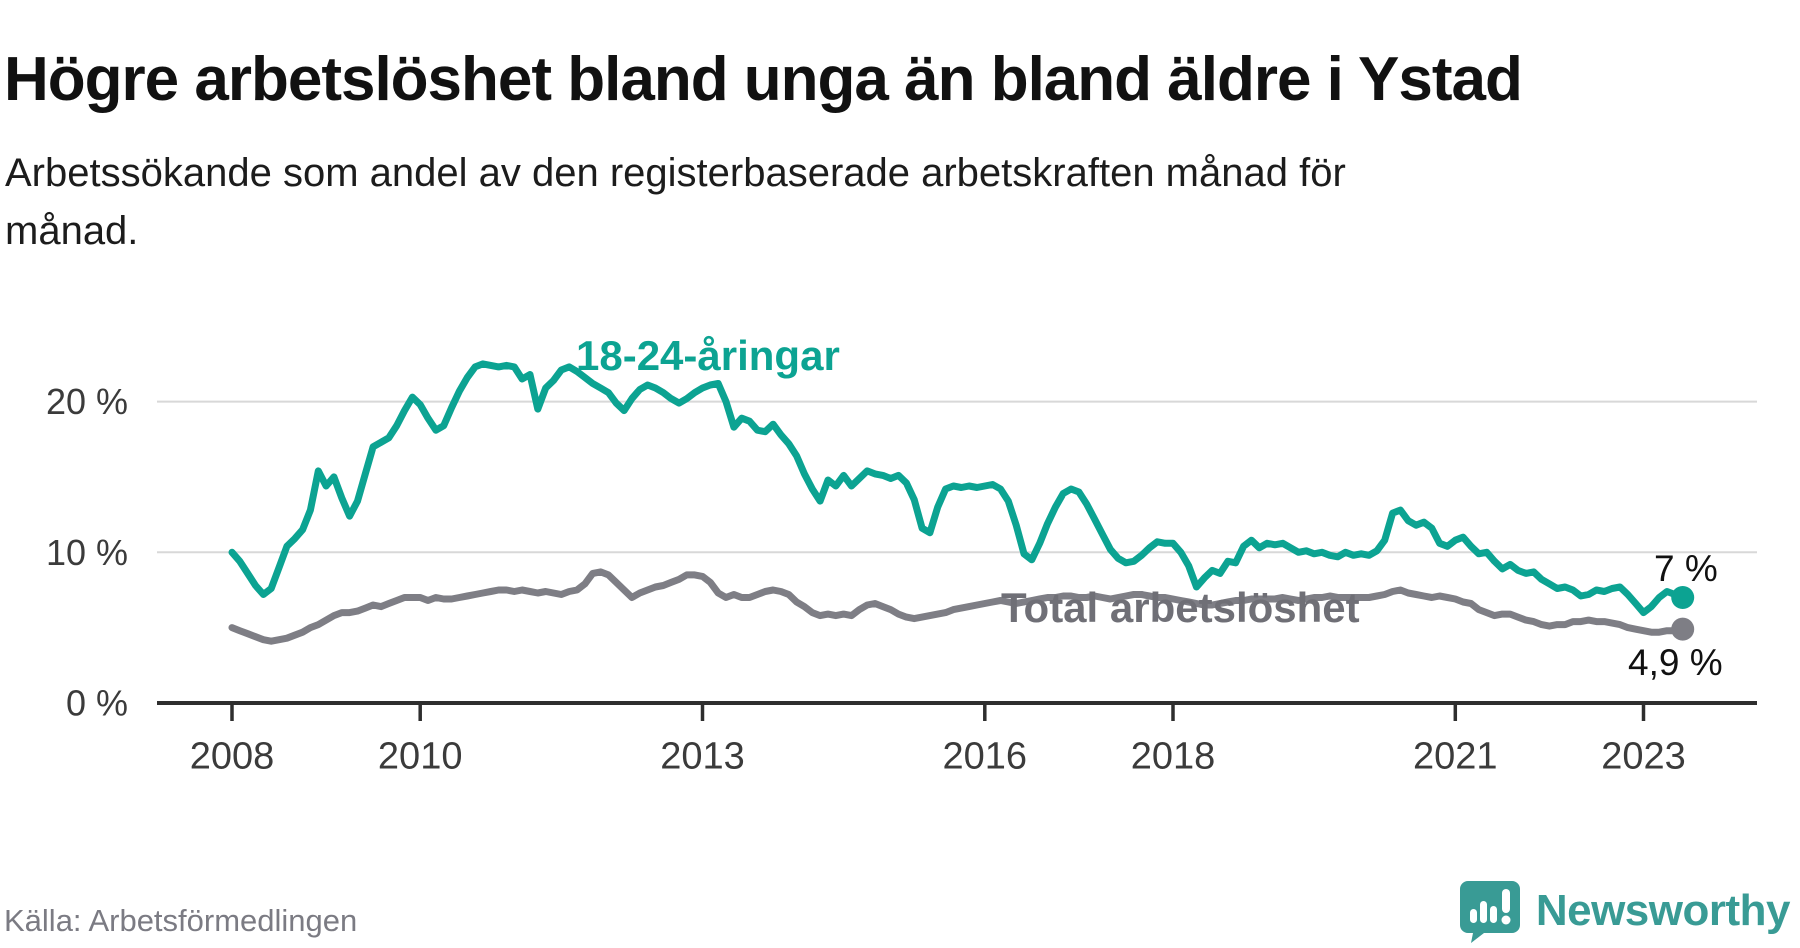  Describe the element at coordinates (985, 757) in the screenshot. I see `x-tick-label-2016: 2016` at that location.